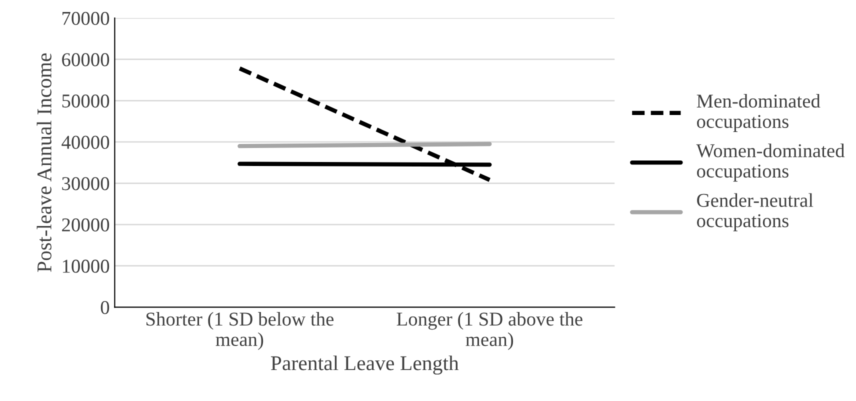 Image resolution: width=856 pixels, height=401 pixels. Describe the element at coordinates (86, 59) in the screenshot. I see `y-tick-label: 60000` at that location.